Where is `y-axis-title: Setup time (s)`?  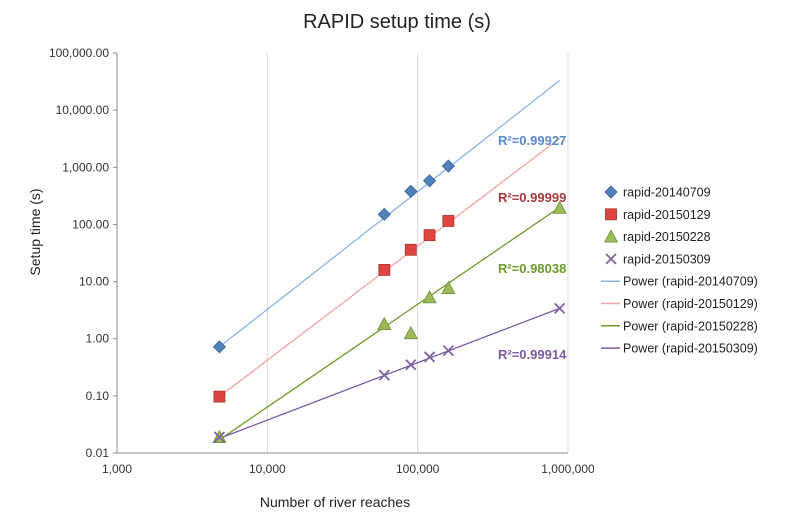 y-axis-title: Setup time (s) is located at coordinates (35, 231).